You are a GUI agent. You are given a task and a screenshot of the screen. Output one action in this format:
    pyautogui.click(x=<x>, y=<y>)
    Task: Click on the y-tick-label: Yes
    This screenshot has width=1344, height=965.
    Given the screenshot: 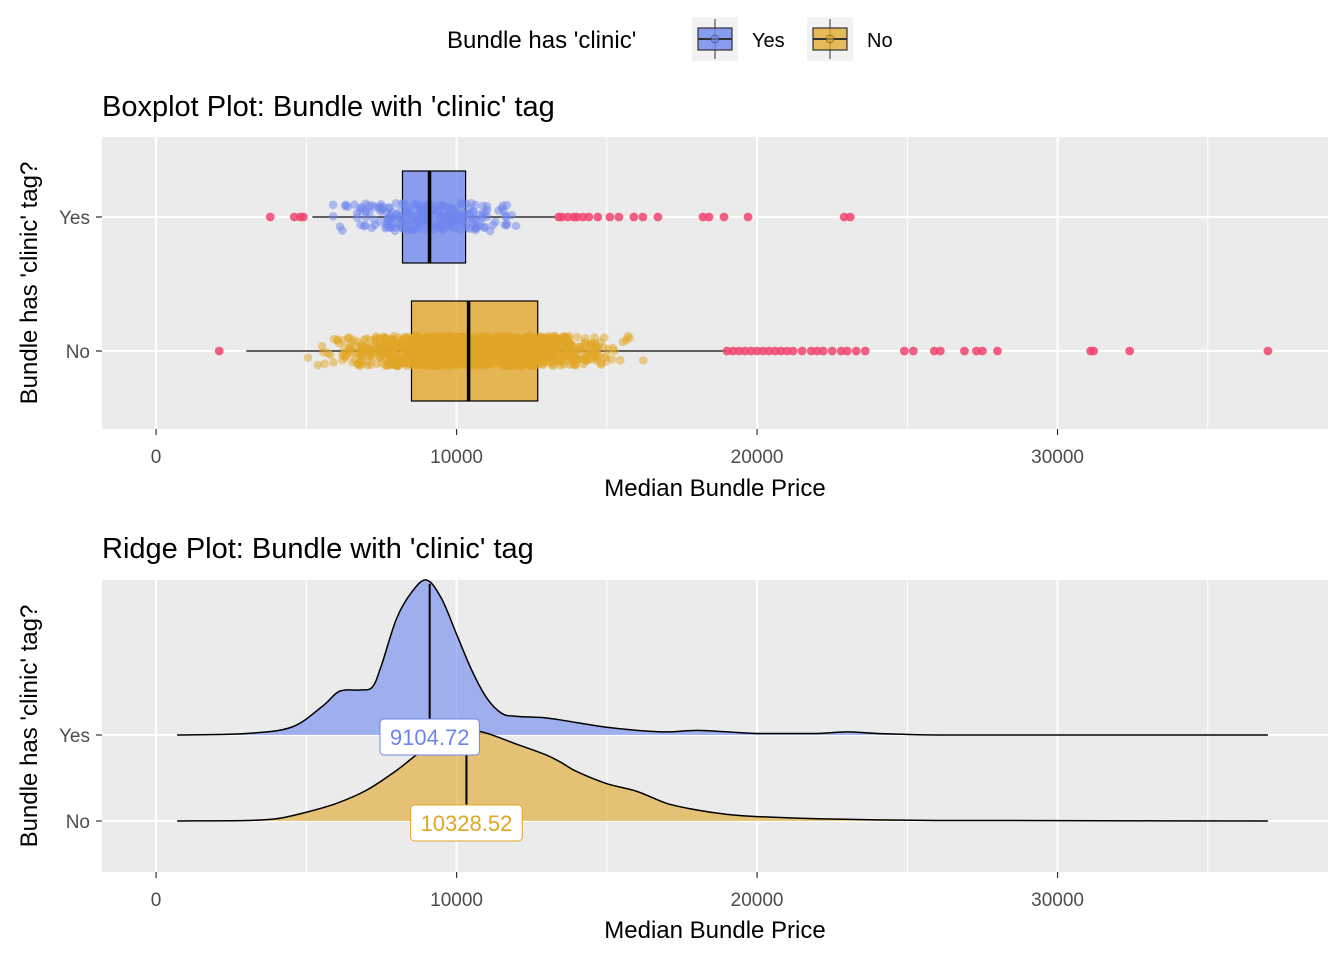 What is the action you would take?
    pyautogui.click(x=74, y=218)
    